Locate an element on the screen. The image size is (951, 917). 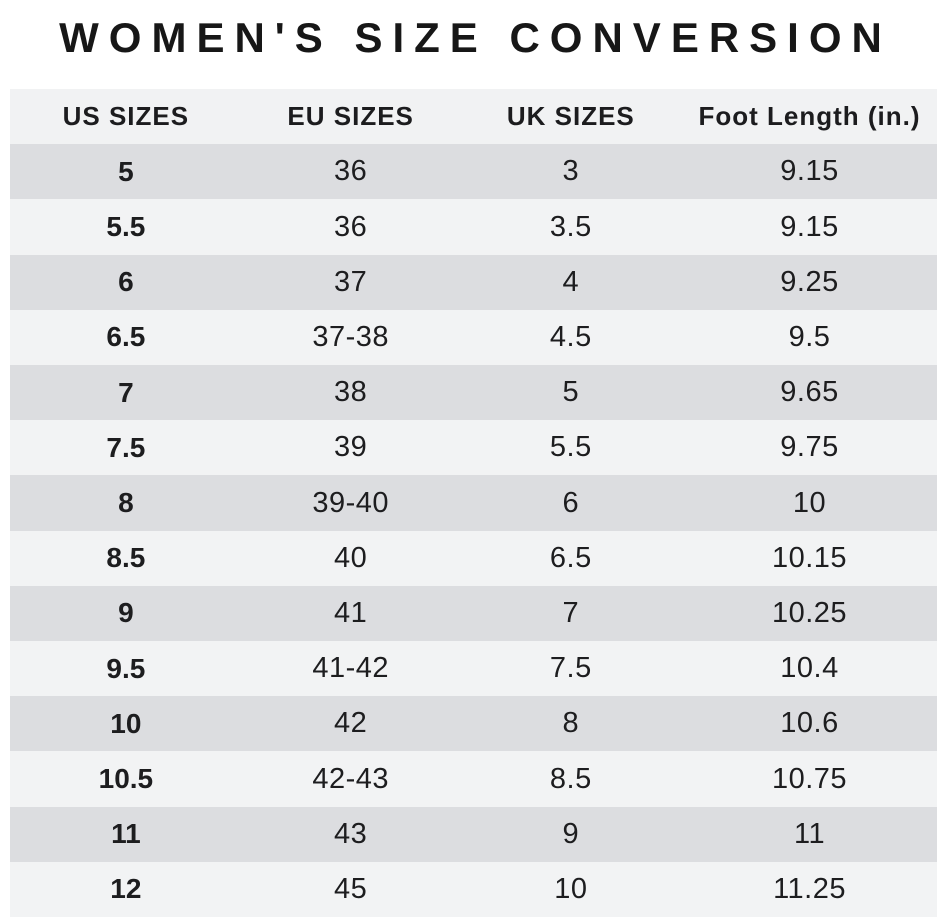
foot-length-cell: 11 is located at coordinates (809, 833).